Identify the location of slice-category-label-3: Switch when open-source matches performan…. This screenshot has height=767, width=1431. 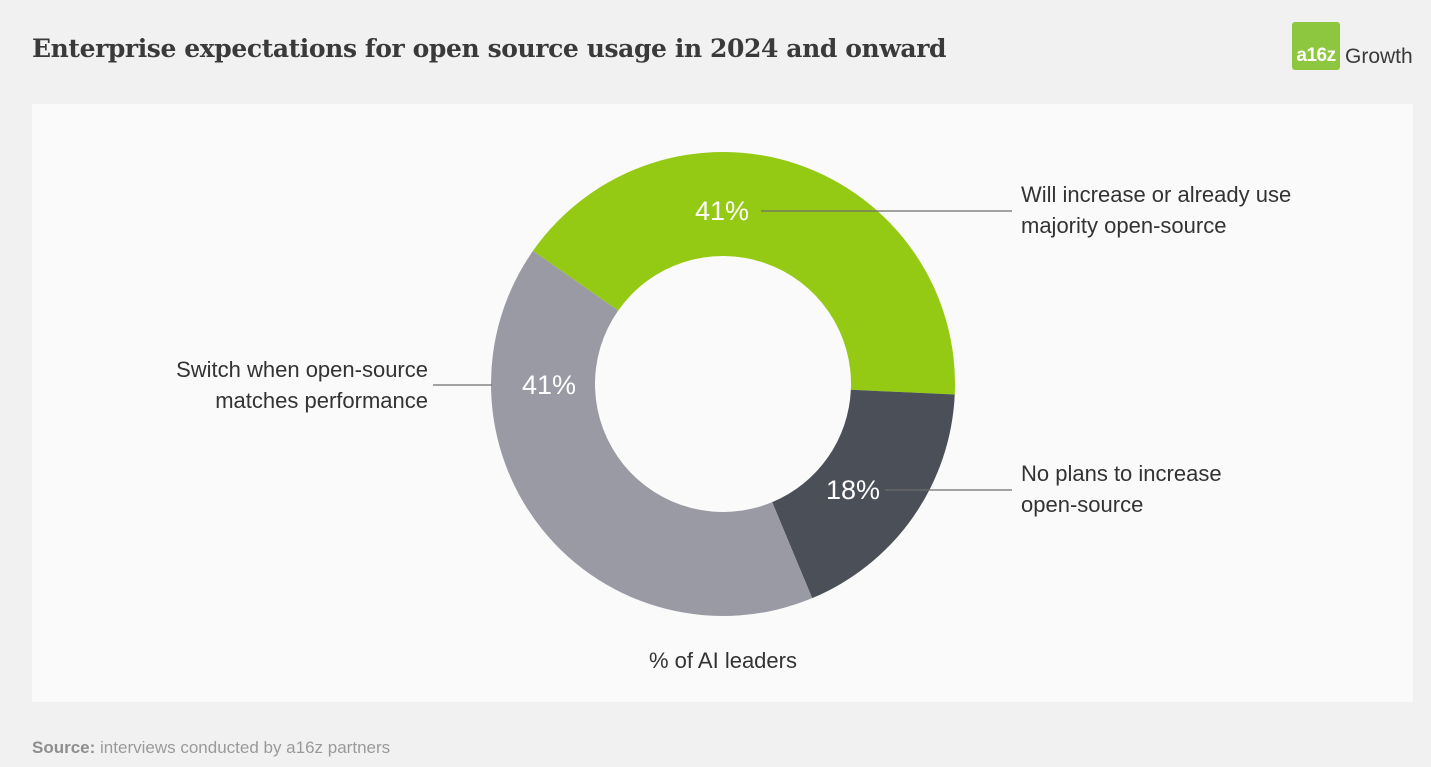
(302, 385).